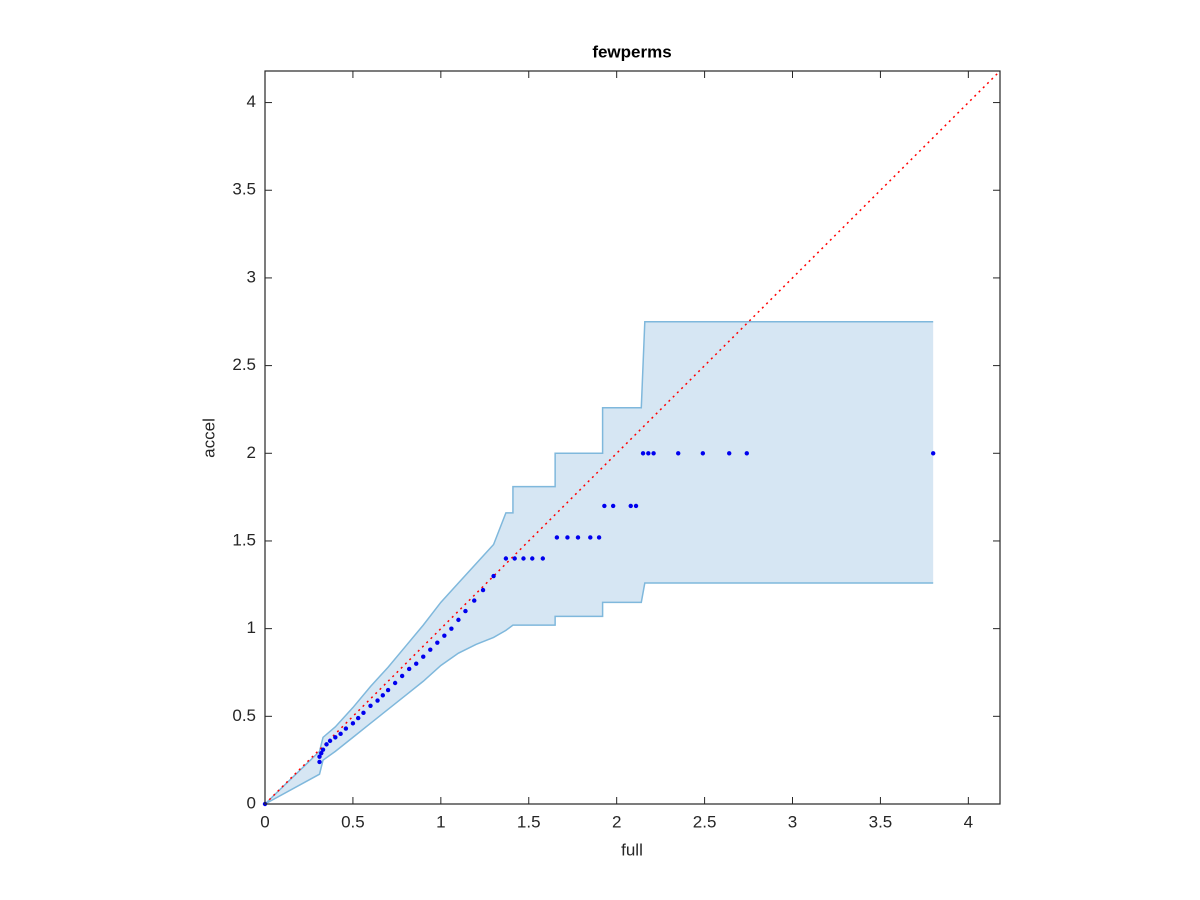 This screenshot has width=1200, height=900. What do you see at coordinates (632, 849) in the screenshot?
I see `x-axis-label: full` at bounding box center [632, 849].